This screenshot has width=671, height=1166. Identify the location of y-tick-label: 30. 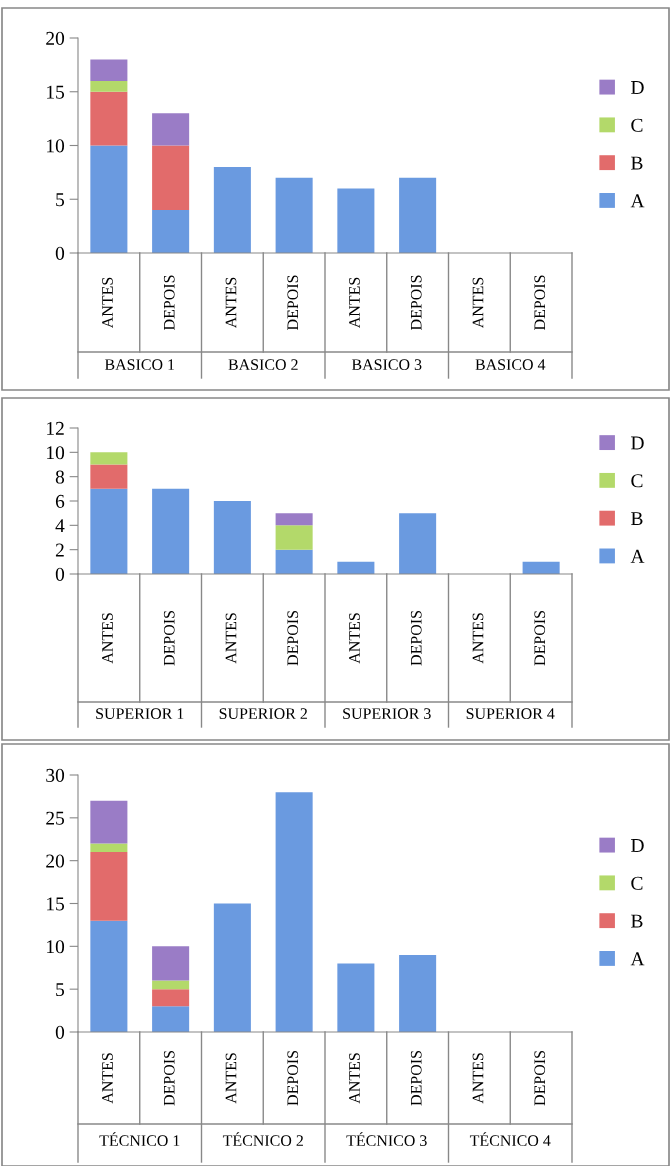
(55, 775).